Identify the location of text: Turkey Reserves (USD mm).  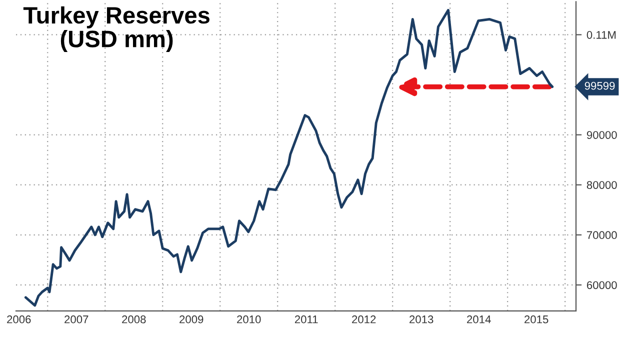
(116, 29).